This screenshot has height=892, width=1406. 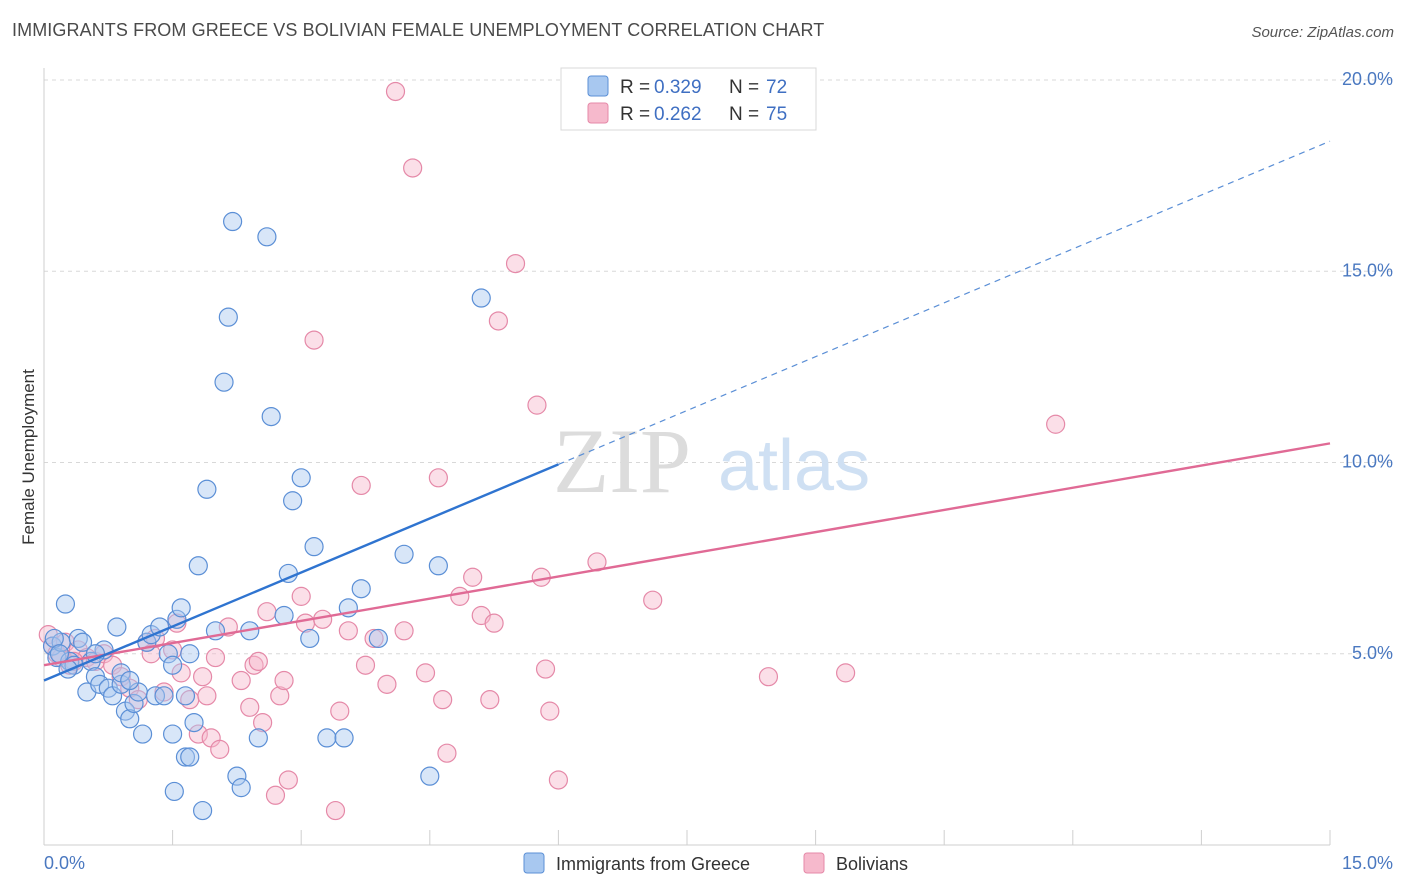 What do you see at coordinates (688, 99) in the screenshot?
I see `legend: R = 0.329 N = 72 R = 0.262 N = 75` at bounding box center [688, 99].